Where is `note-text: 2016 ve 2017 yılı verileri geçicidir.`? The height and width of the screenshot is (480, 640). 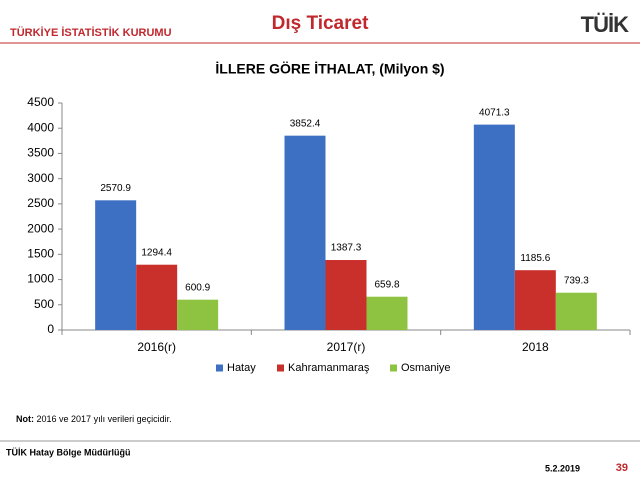 note-text: 2016 ve 2017 yılı verileri geçicidir. is located at coordinates (104, 419).